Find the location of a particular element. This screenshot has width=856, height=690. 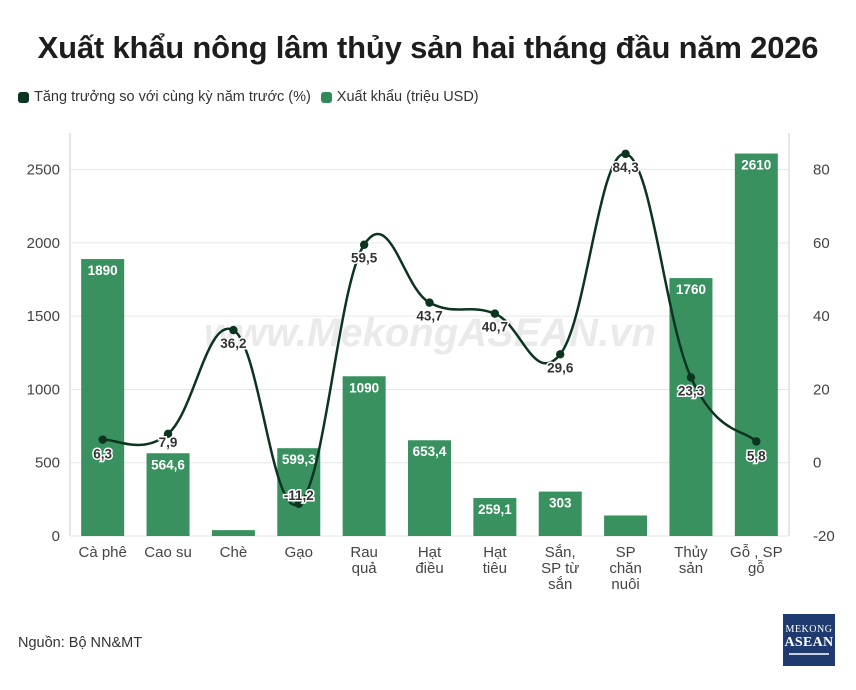

logo-line1: MEKONG is located at coordinates (809, 629).